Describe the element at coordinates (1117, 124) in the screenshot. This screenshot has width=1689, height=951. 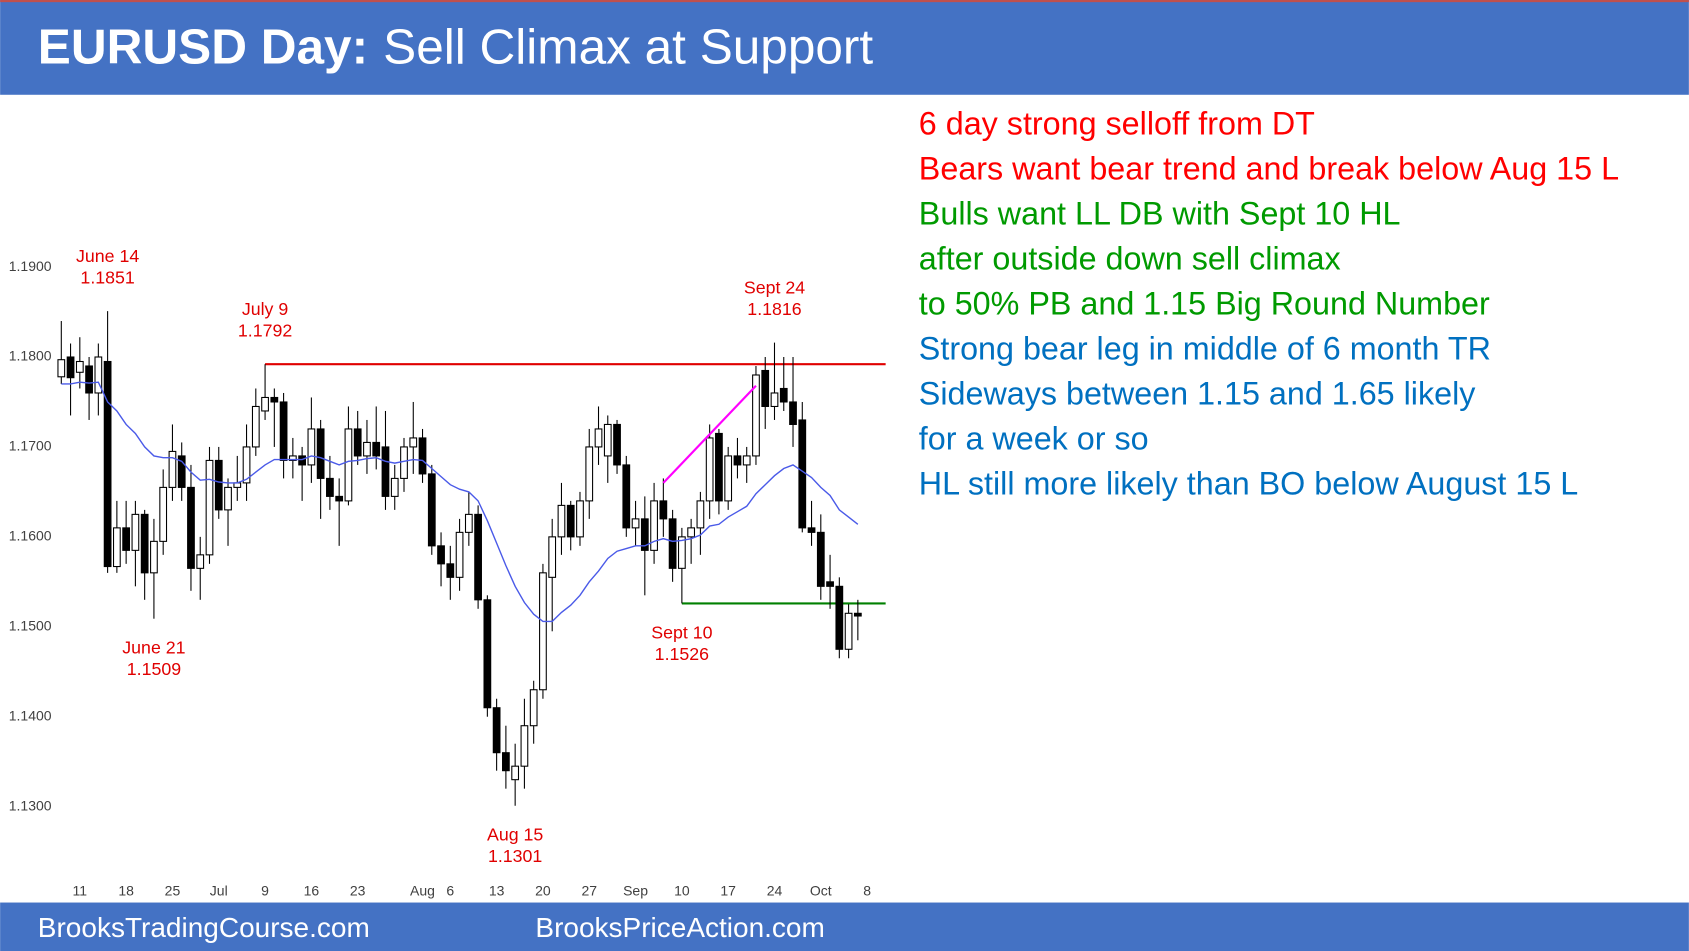
I see `note-line: 6 day strong selloff from DT` at that location.